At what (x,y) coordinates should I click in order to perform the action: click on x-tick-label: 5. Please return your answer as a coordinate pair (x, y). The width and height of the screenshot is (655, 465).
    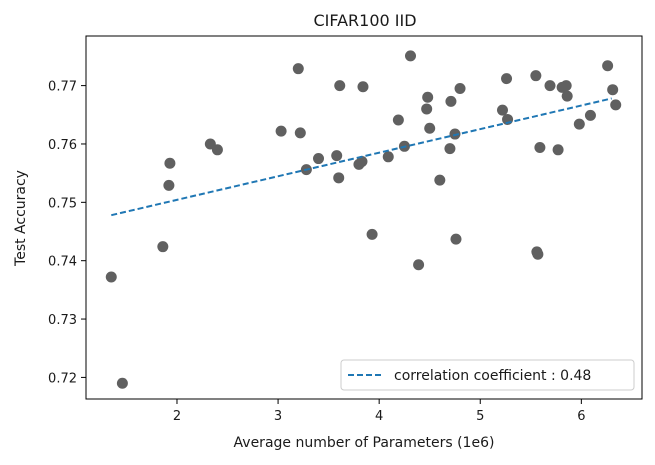
    Looking at the image, I should click on (480, 416).